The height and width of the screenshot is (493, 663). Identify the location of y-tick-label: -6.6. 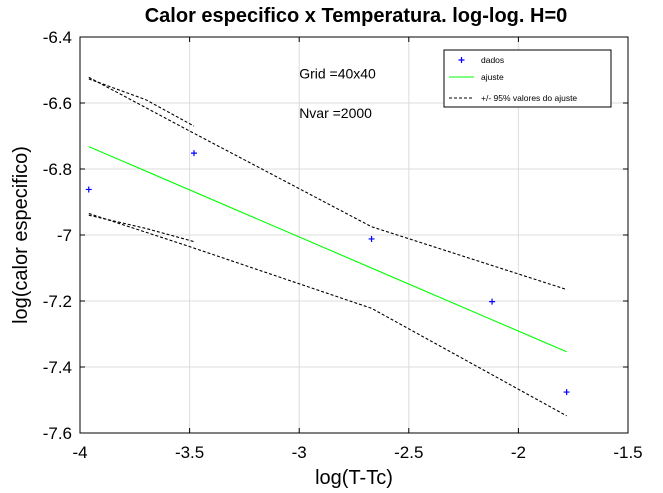
(57, 103).